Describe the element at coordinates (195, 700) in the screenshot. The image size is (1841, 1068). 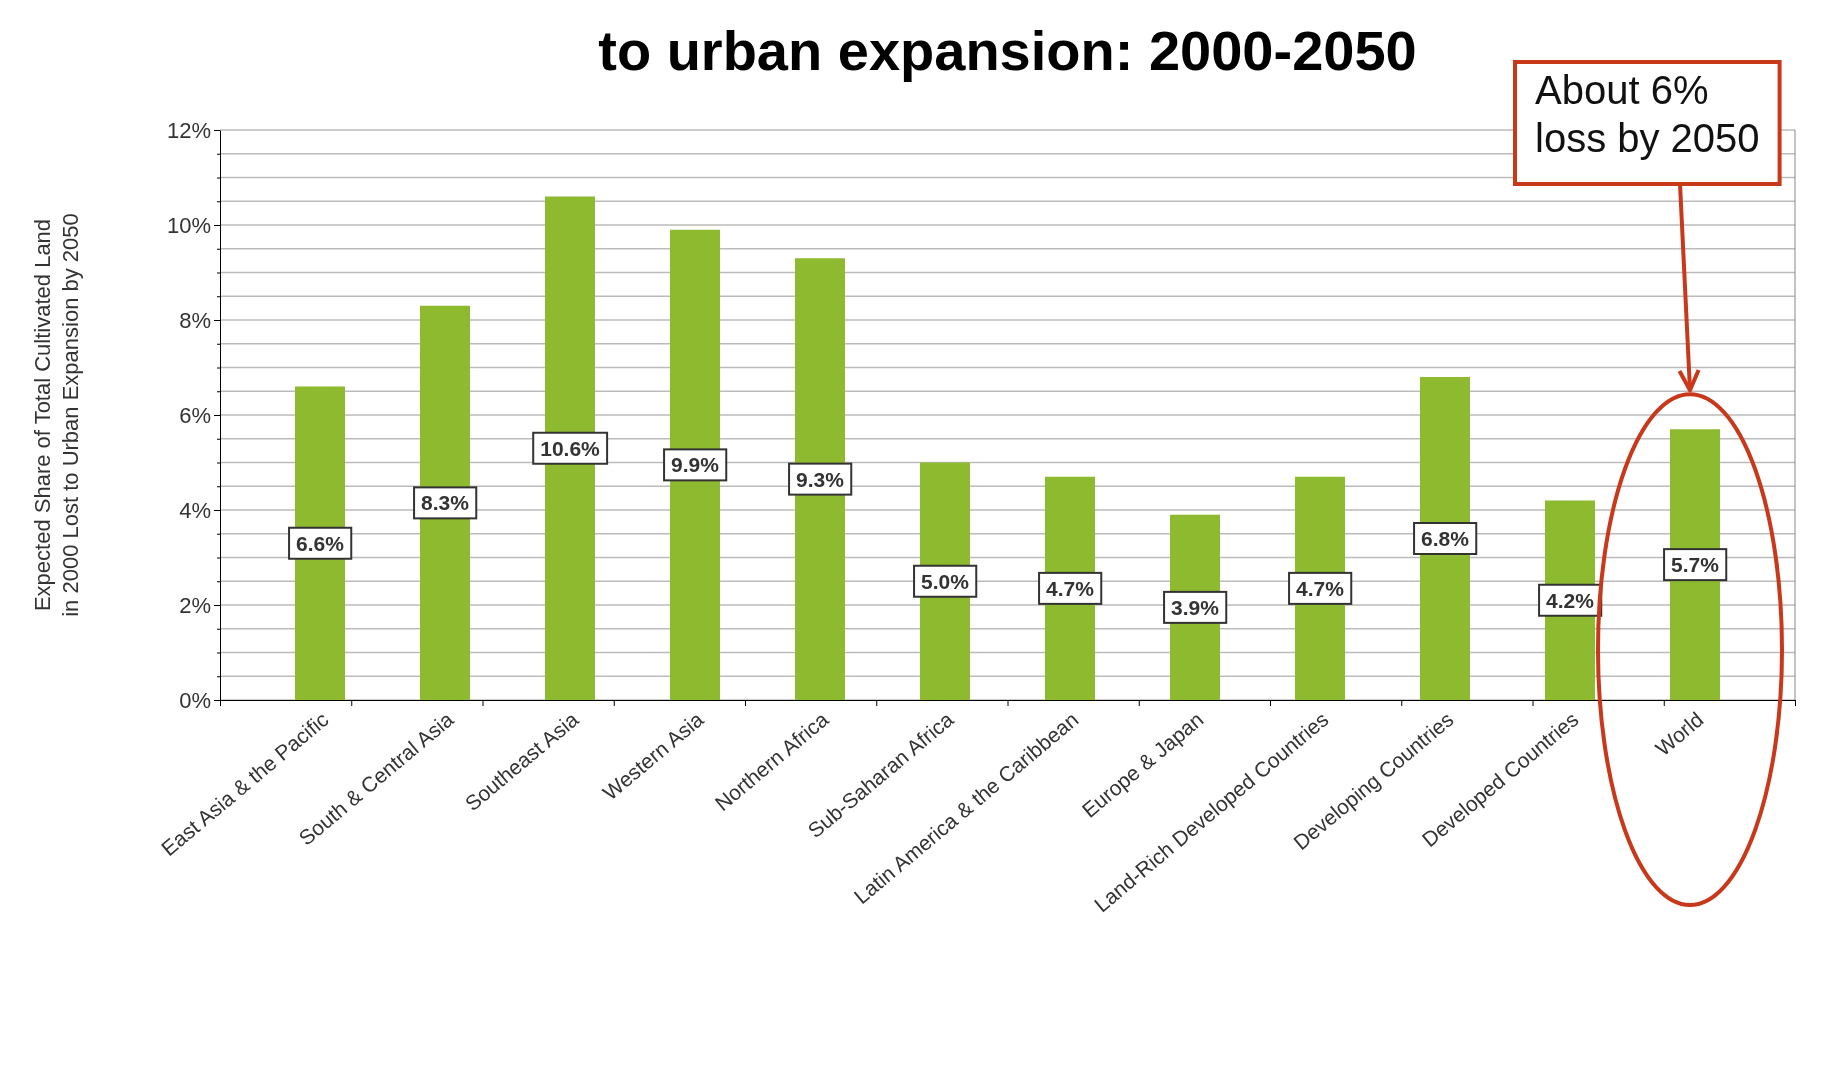
I see `y-tick-label: 0%` at that location.